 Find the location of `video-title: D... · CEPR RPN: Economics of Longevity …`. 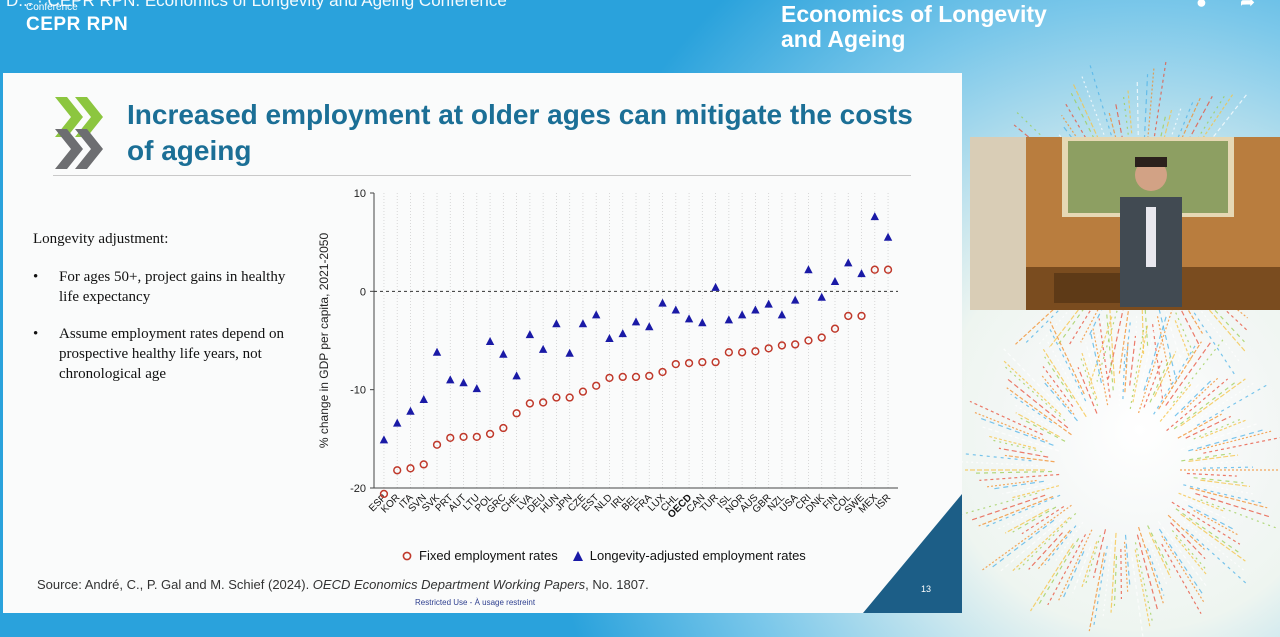

video-title: D... · CEPR RPN: Economics of Longevity … is located at coordinates (256, 5).